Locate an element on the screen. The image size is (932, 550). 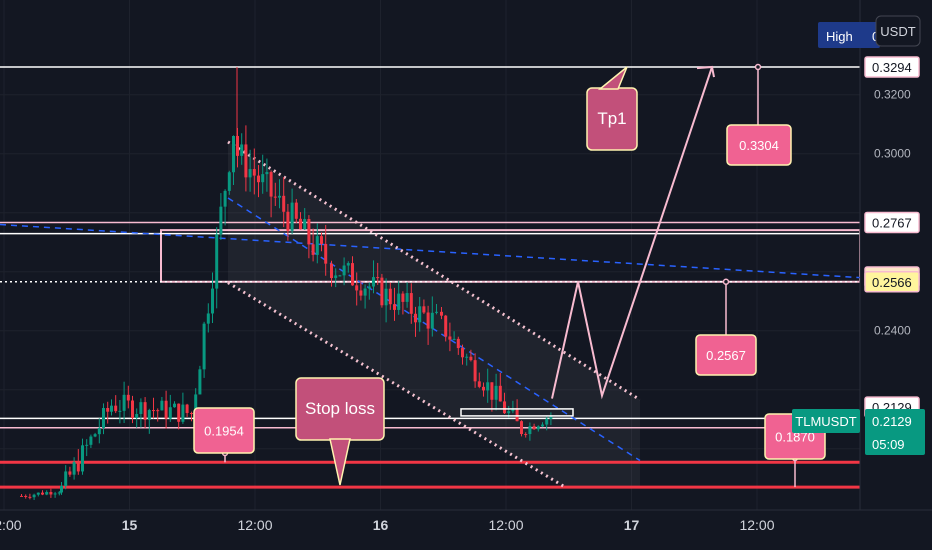
currency-button is located at coordinates (898, 31).